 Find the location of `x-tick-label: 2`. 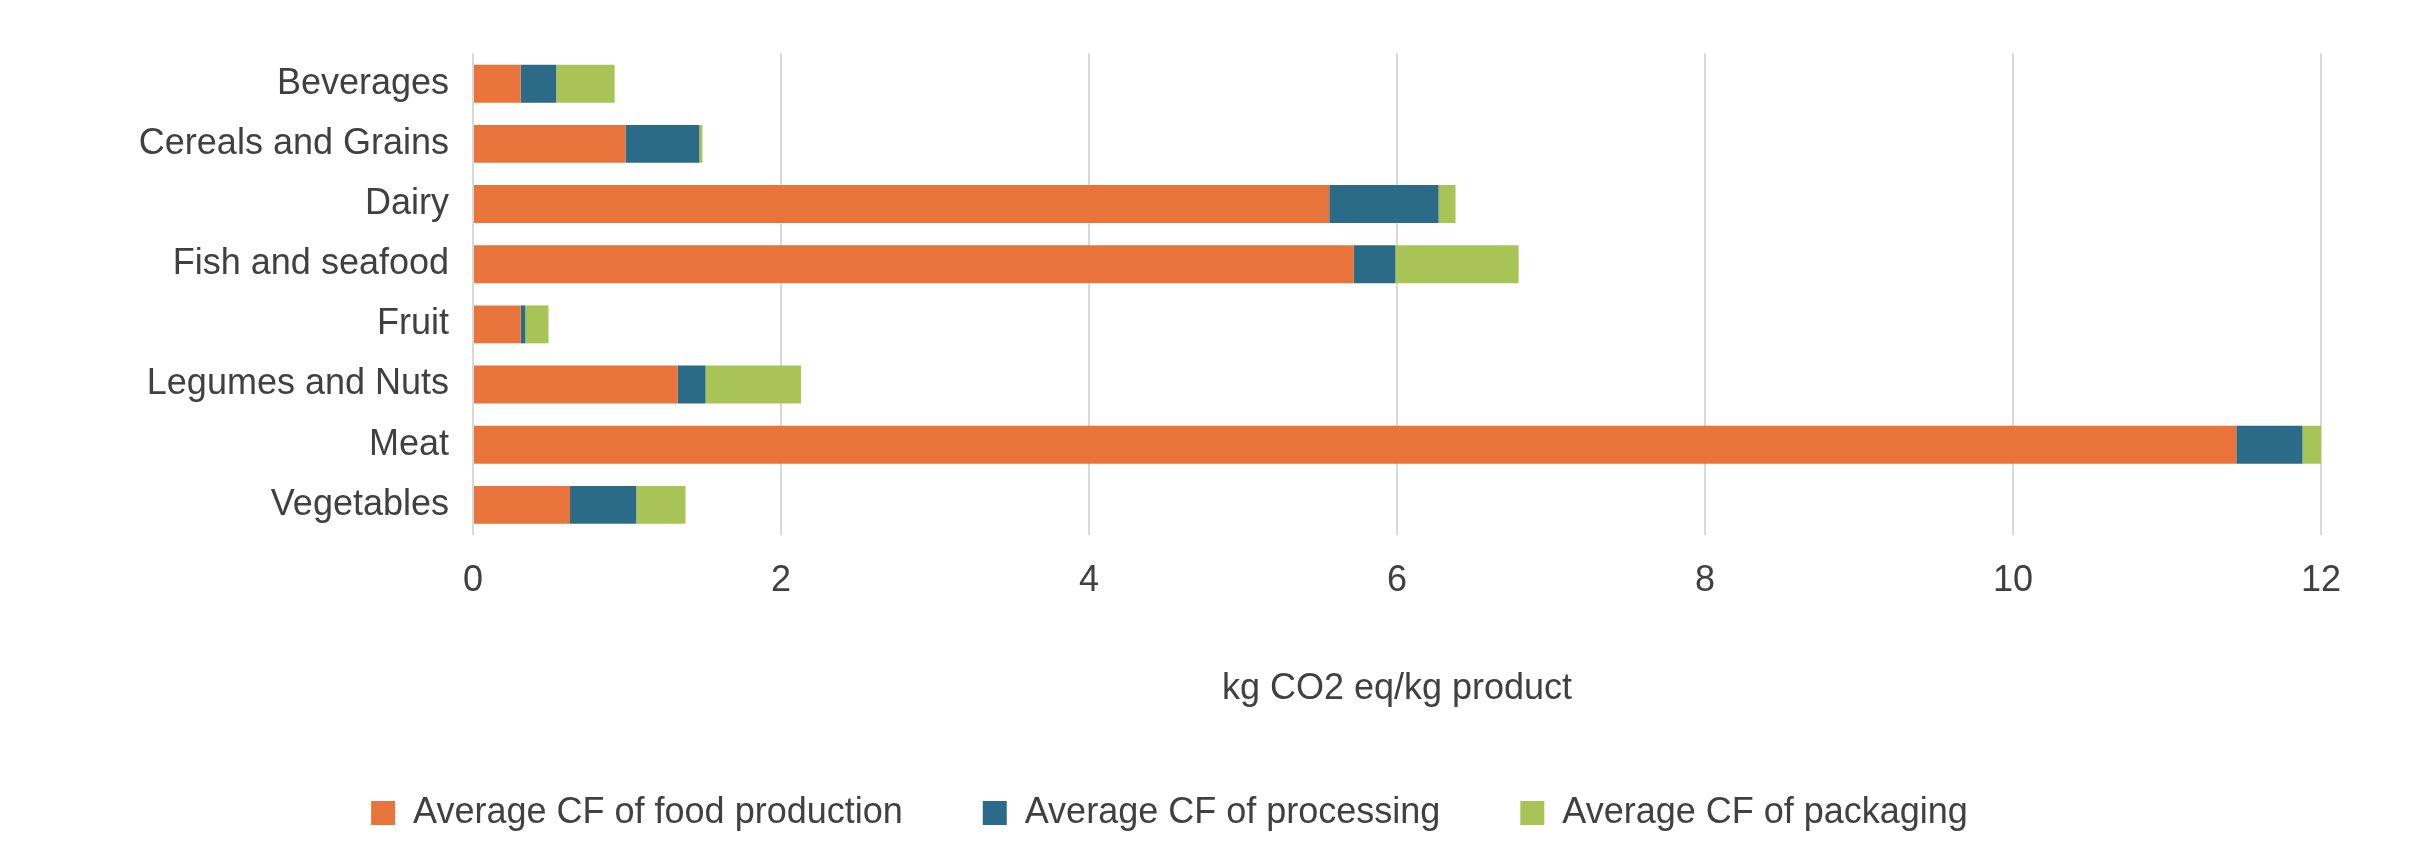

x-tick-label: 2 is located at coordinates (781, 578).